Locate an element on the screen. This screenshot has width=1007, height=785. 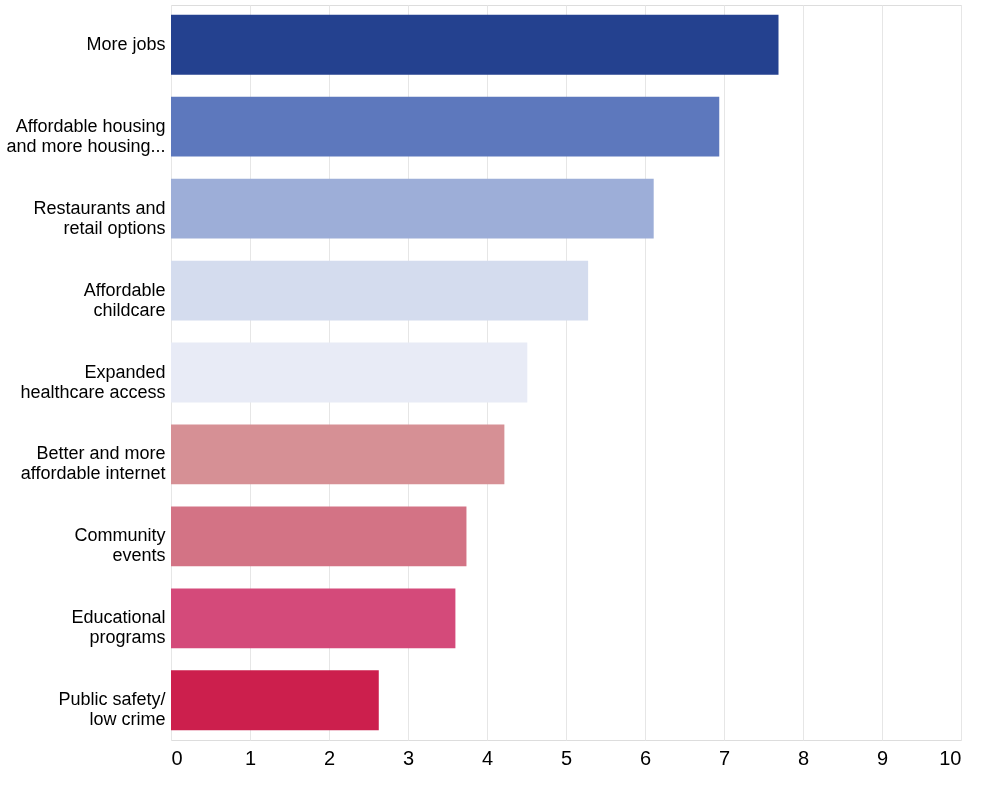
x-tick-label: 5 is located at coordinates (566, 757).